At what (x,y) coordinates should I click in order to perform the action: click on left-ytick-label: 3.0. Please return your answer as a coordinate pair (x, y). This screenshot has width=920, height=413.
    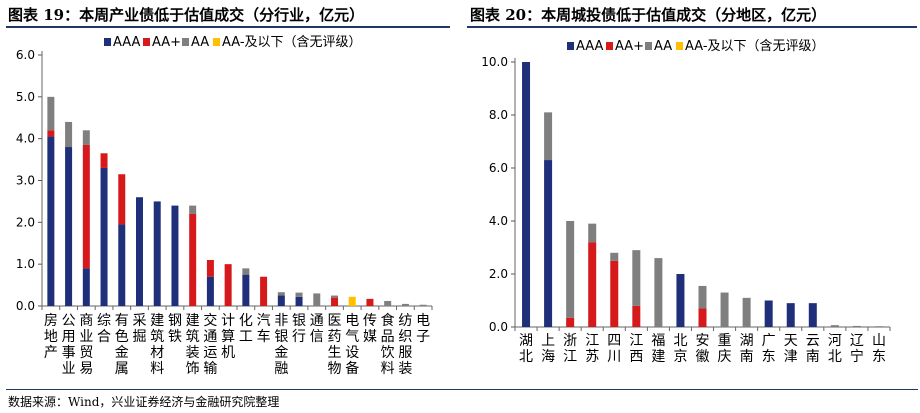
    Looking at the image, I should click on (25, 181).